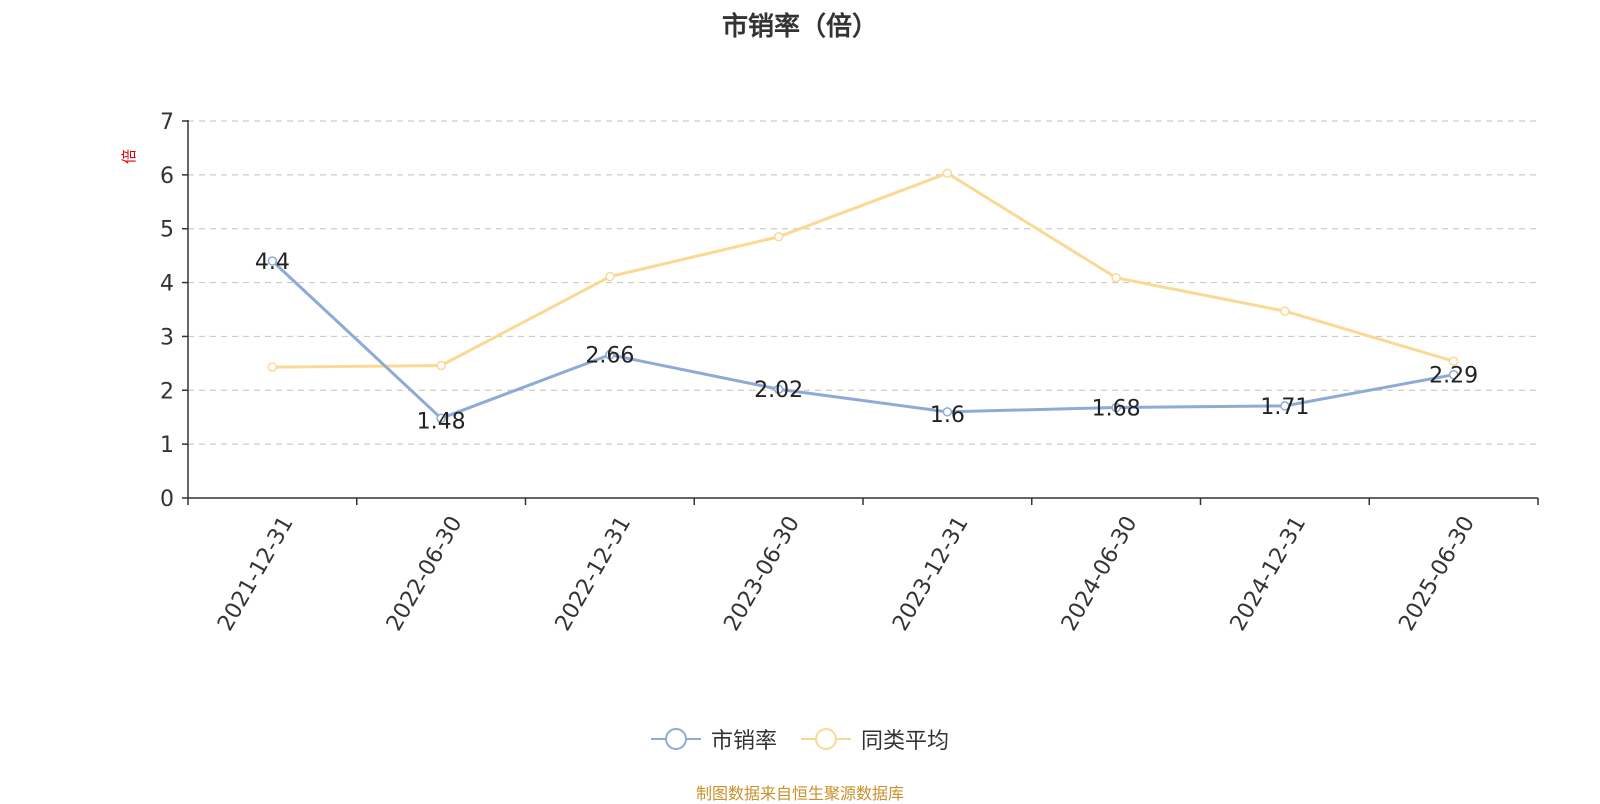  I want to click on data-label: 1.68, so click(1116, 409).